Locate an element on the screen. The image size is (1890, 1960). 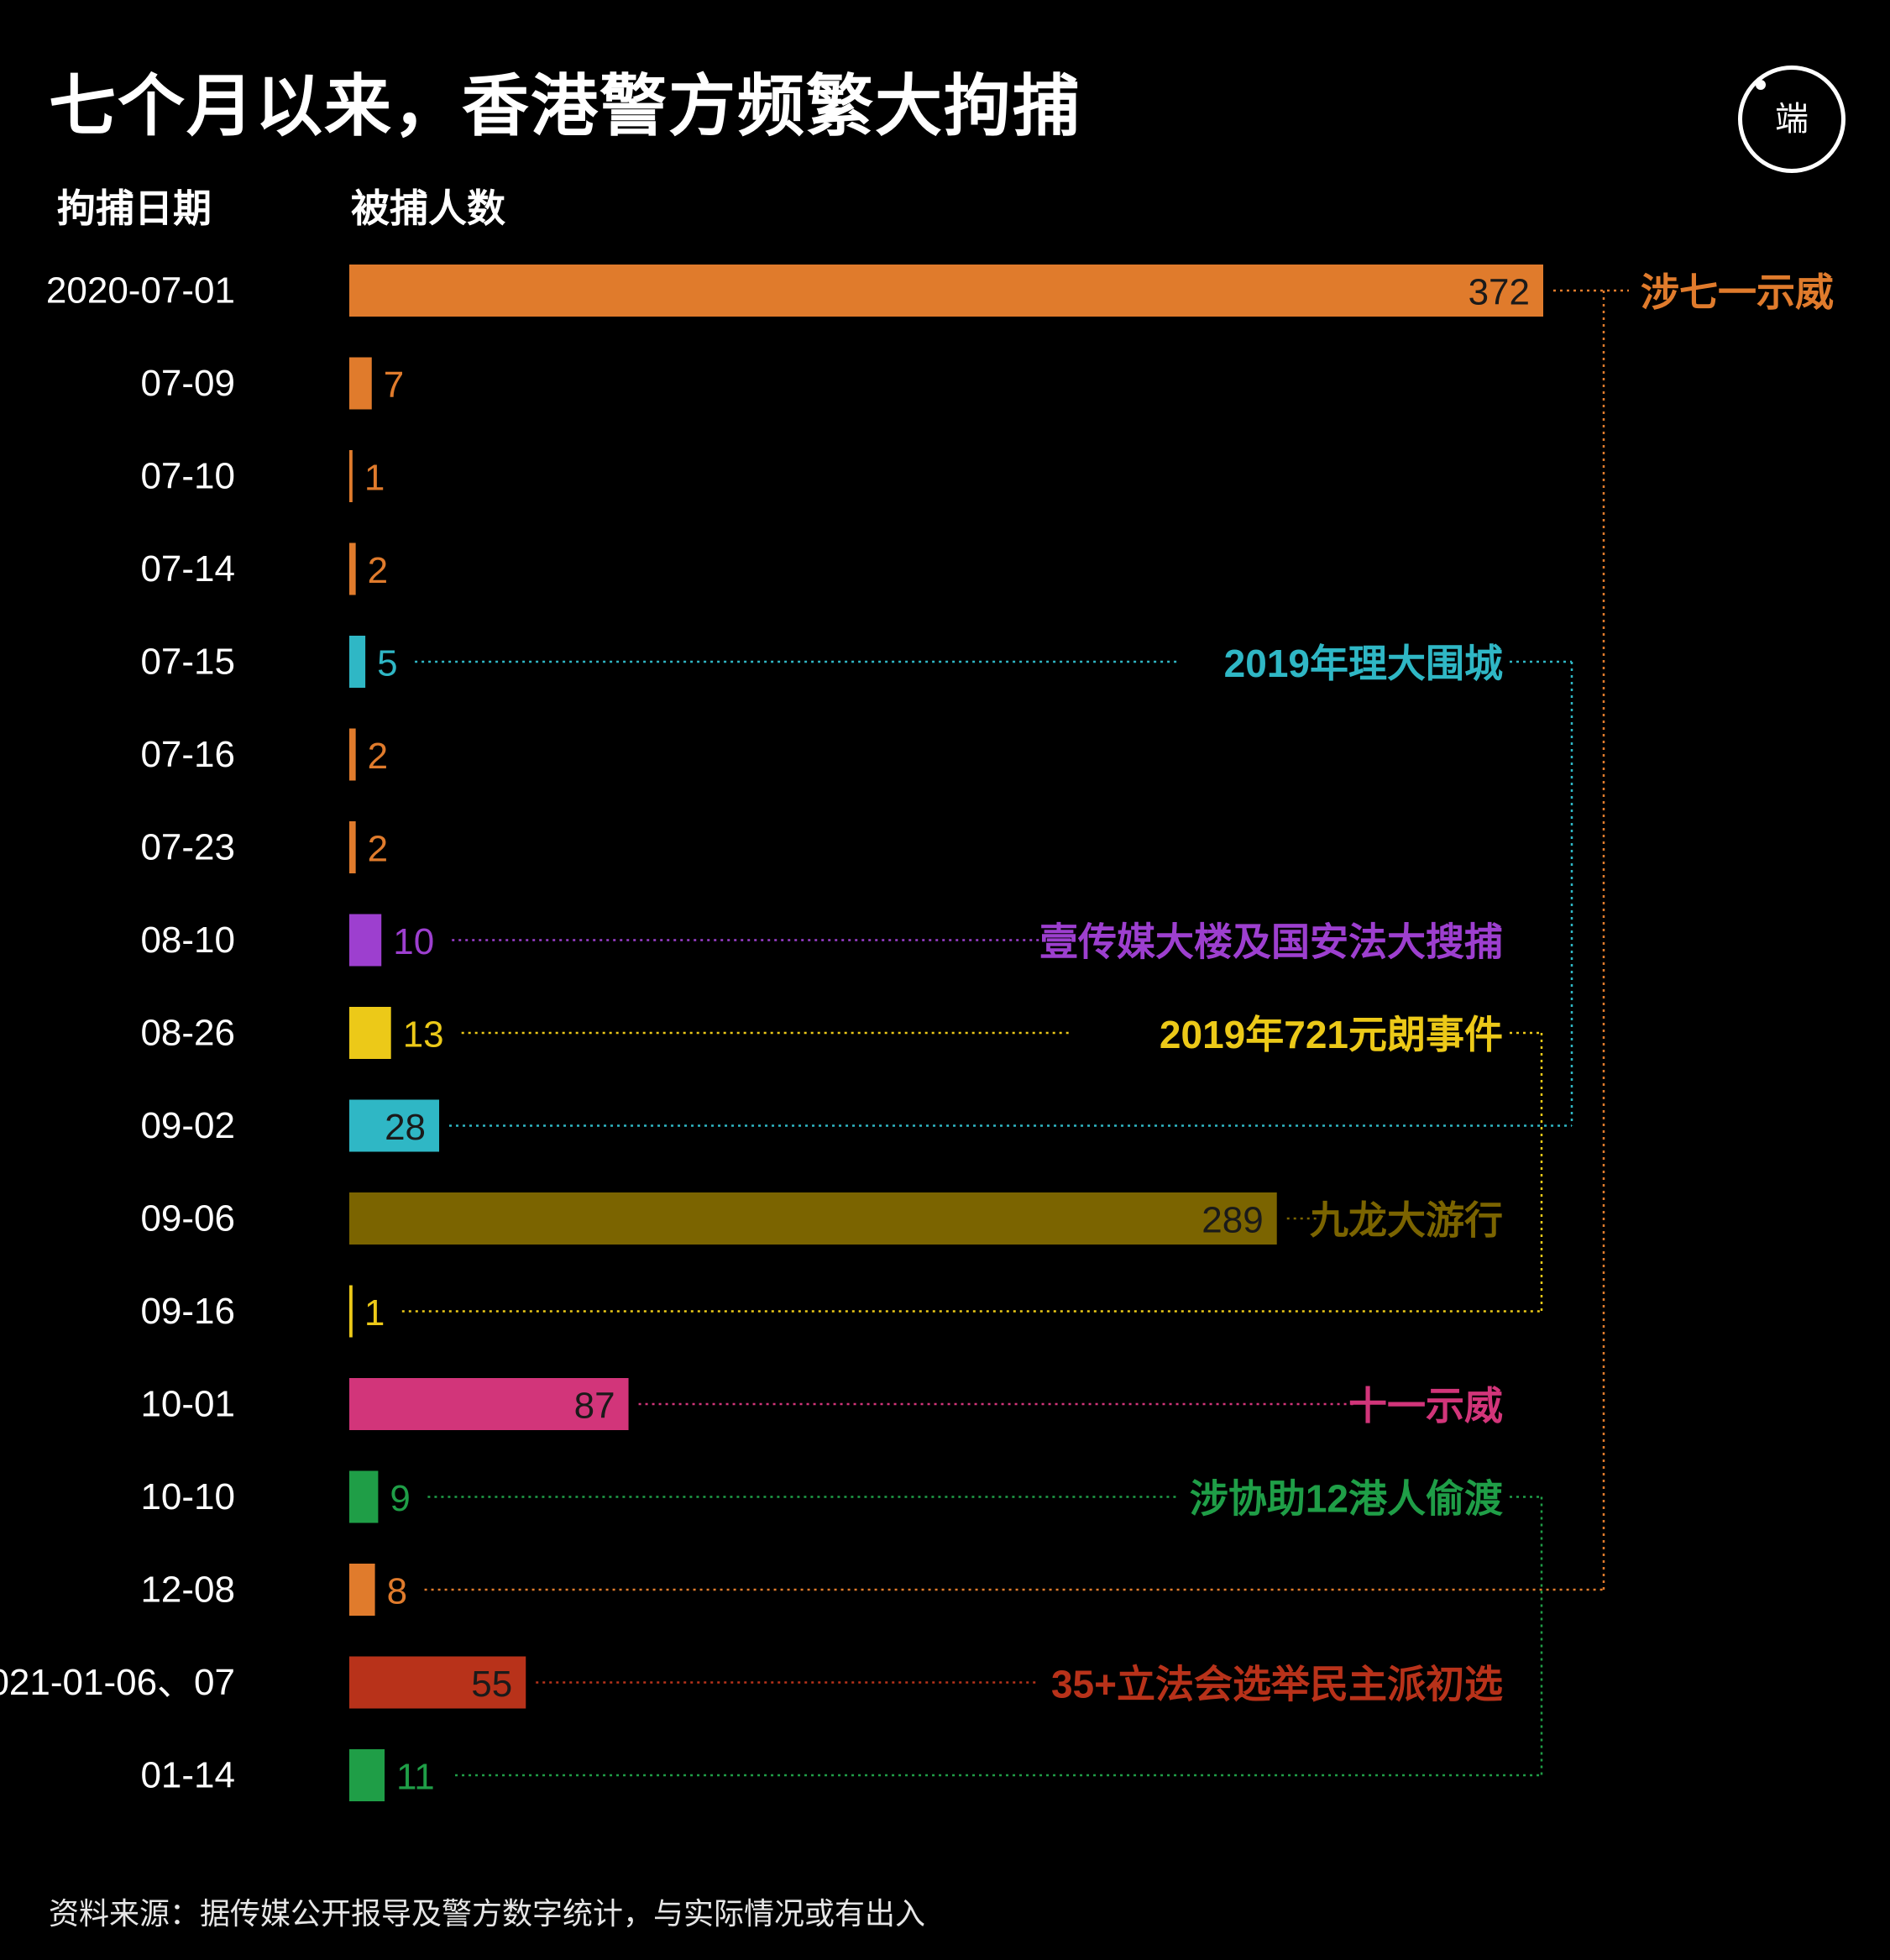
brand-logo: 端 is located at coordinates (1791, 119).